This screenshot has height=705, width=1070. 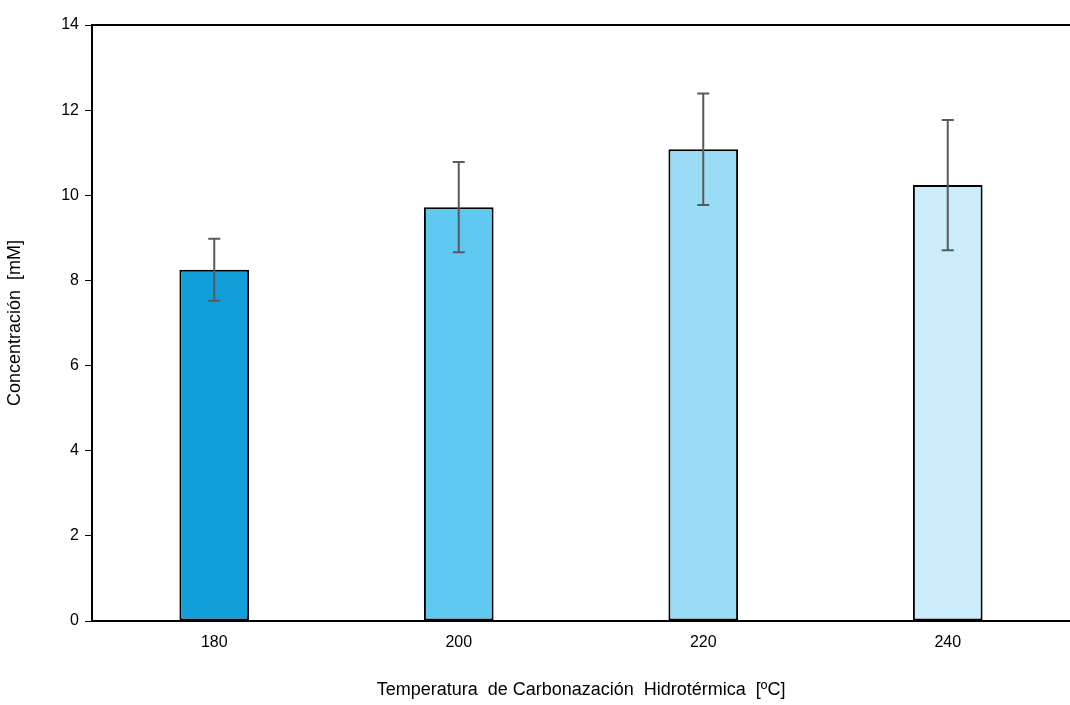 I want to click on y-tick-label: 8, so click(x=75, y=279).